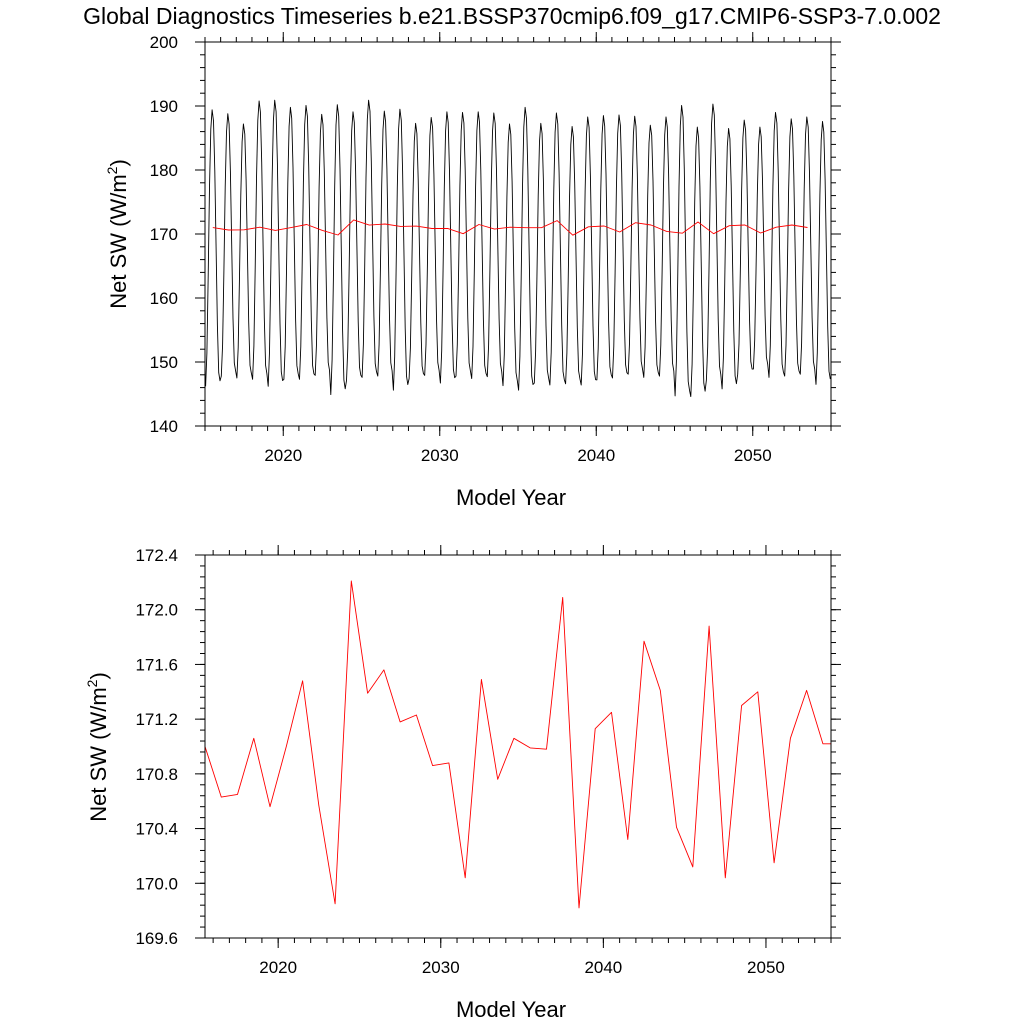 The width and height of the screenshot is (1024, 1024). What do you see at coordinates (156, 774) in the screenshot?
I see `bottom-y-tick-label: 170.8` at bounding box center [156, 774].